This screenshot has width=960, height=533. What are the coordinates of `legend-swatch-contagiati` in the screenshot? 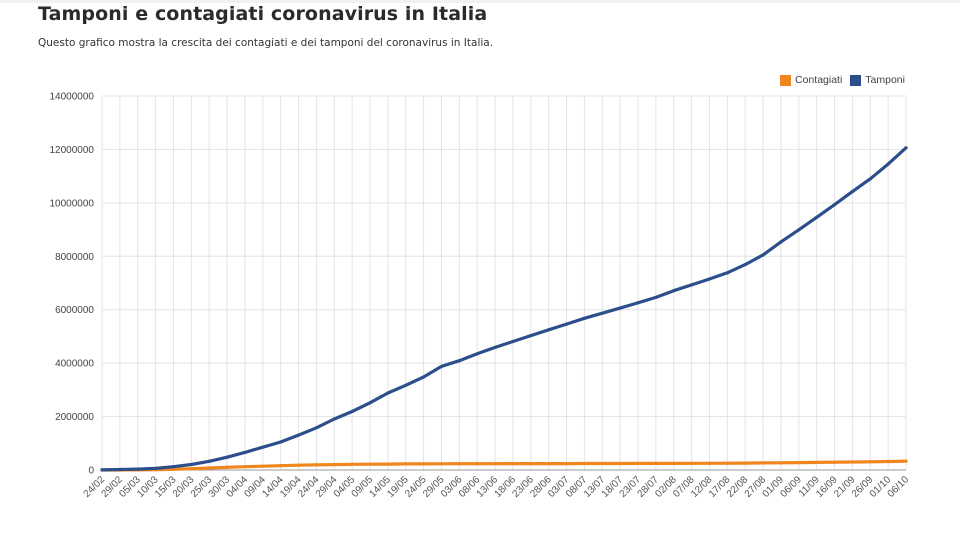 It's located at (786, 80).